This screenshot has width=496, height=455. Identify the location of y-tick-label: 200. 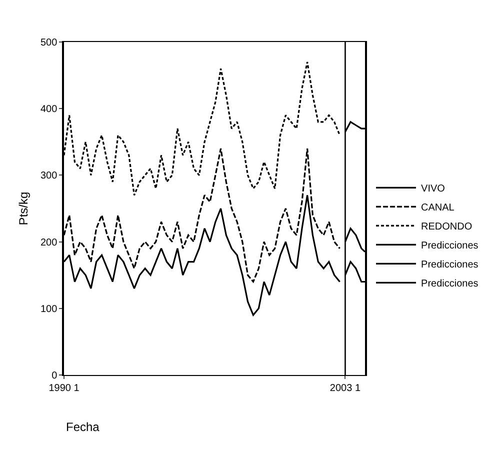
(49, 242).